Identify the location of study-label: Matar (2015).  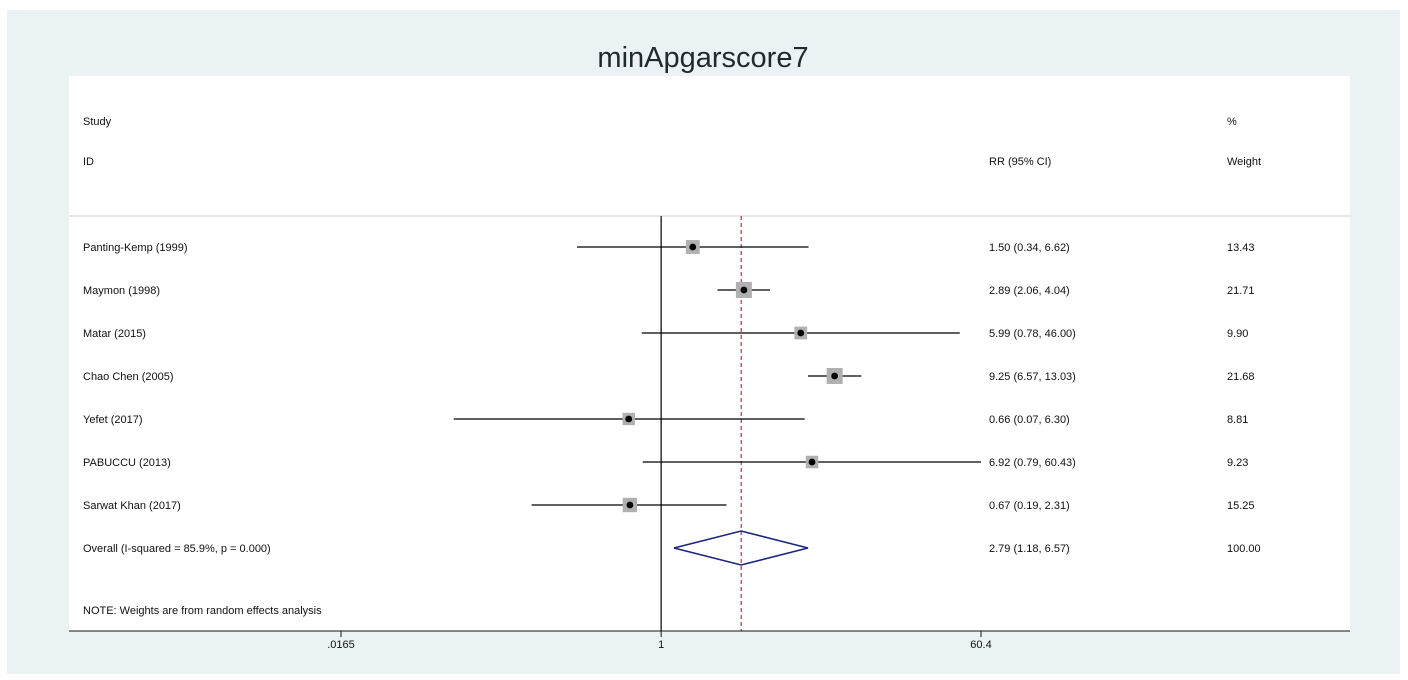
(114, 334).